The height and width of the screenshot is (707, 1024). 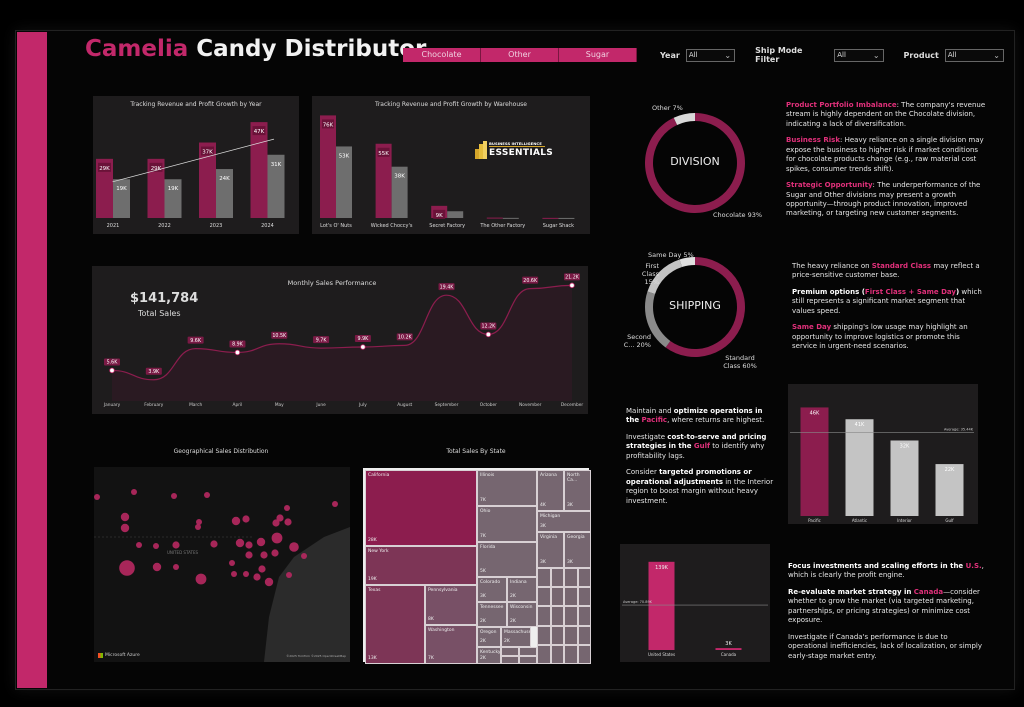 What do you see at coordinates (490, 652) in the screenshot?
I see `treemap-cell-label: Kentucky` at bounding box center [490, 652].